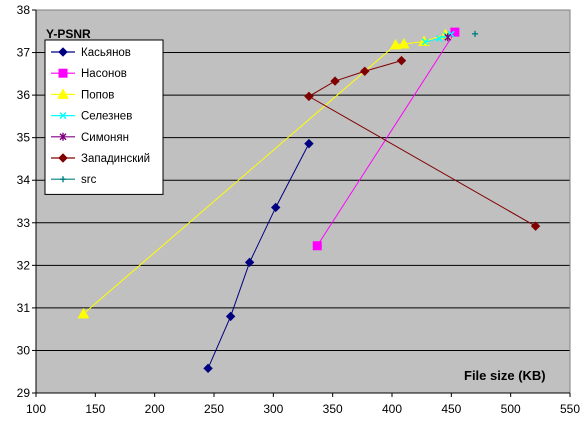  Describe the element at coordinates (104, 74) in the screenshot. I see `legend-label: Насонов` at that location.